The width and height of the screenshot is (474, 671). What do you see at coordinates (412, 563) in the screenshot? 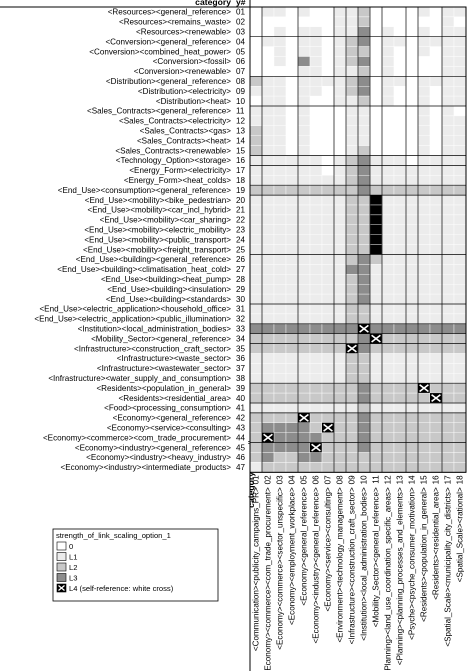
I see `column-label: <Psyche><psyche_consumer_motivation>` at bounding box center [412, 563].